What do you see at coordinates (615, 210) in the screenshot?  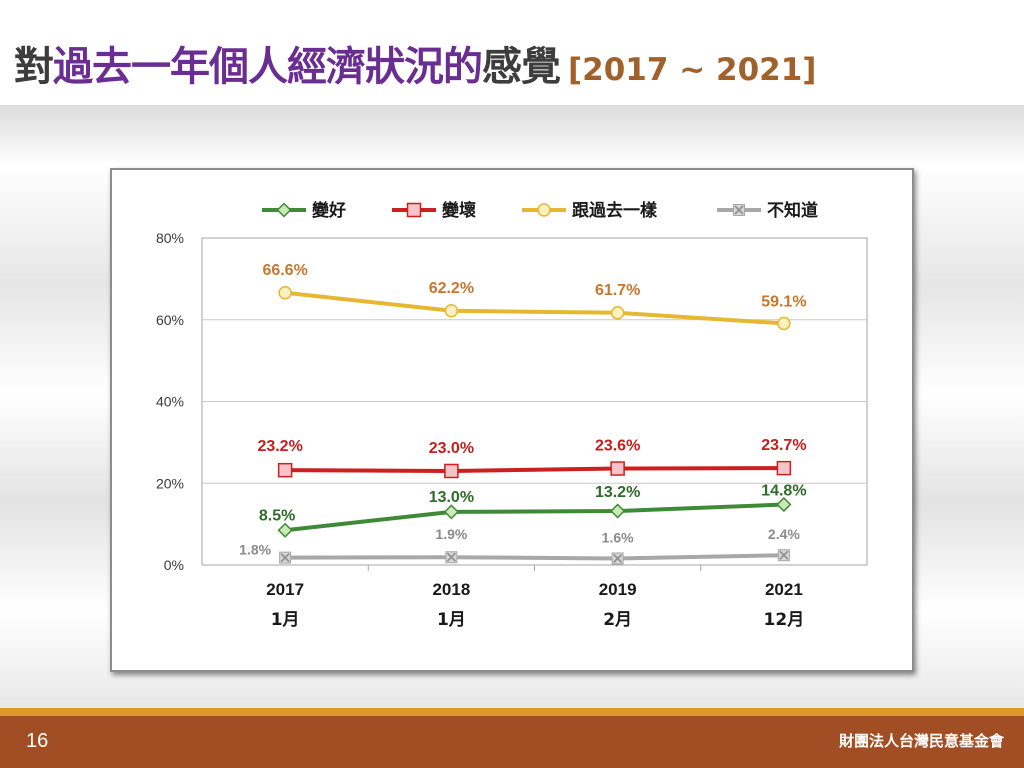 I see `legend-label: 跟過去一樣` at bounding box center [615, 210].